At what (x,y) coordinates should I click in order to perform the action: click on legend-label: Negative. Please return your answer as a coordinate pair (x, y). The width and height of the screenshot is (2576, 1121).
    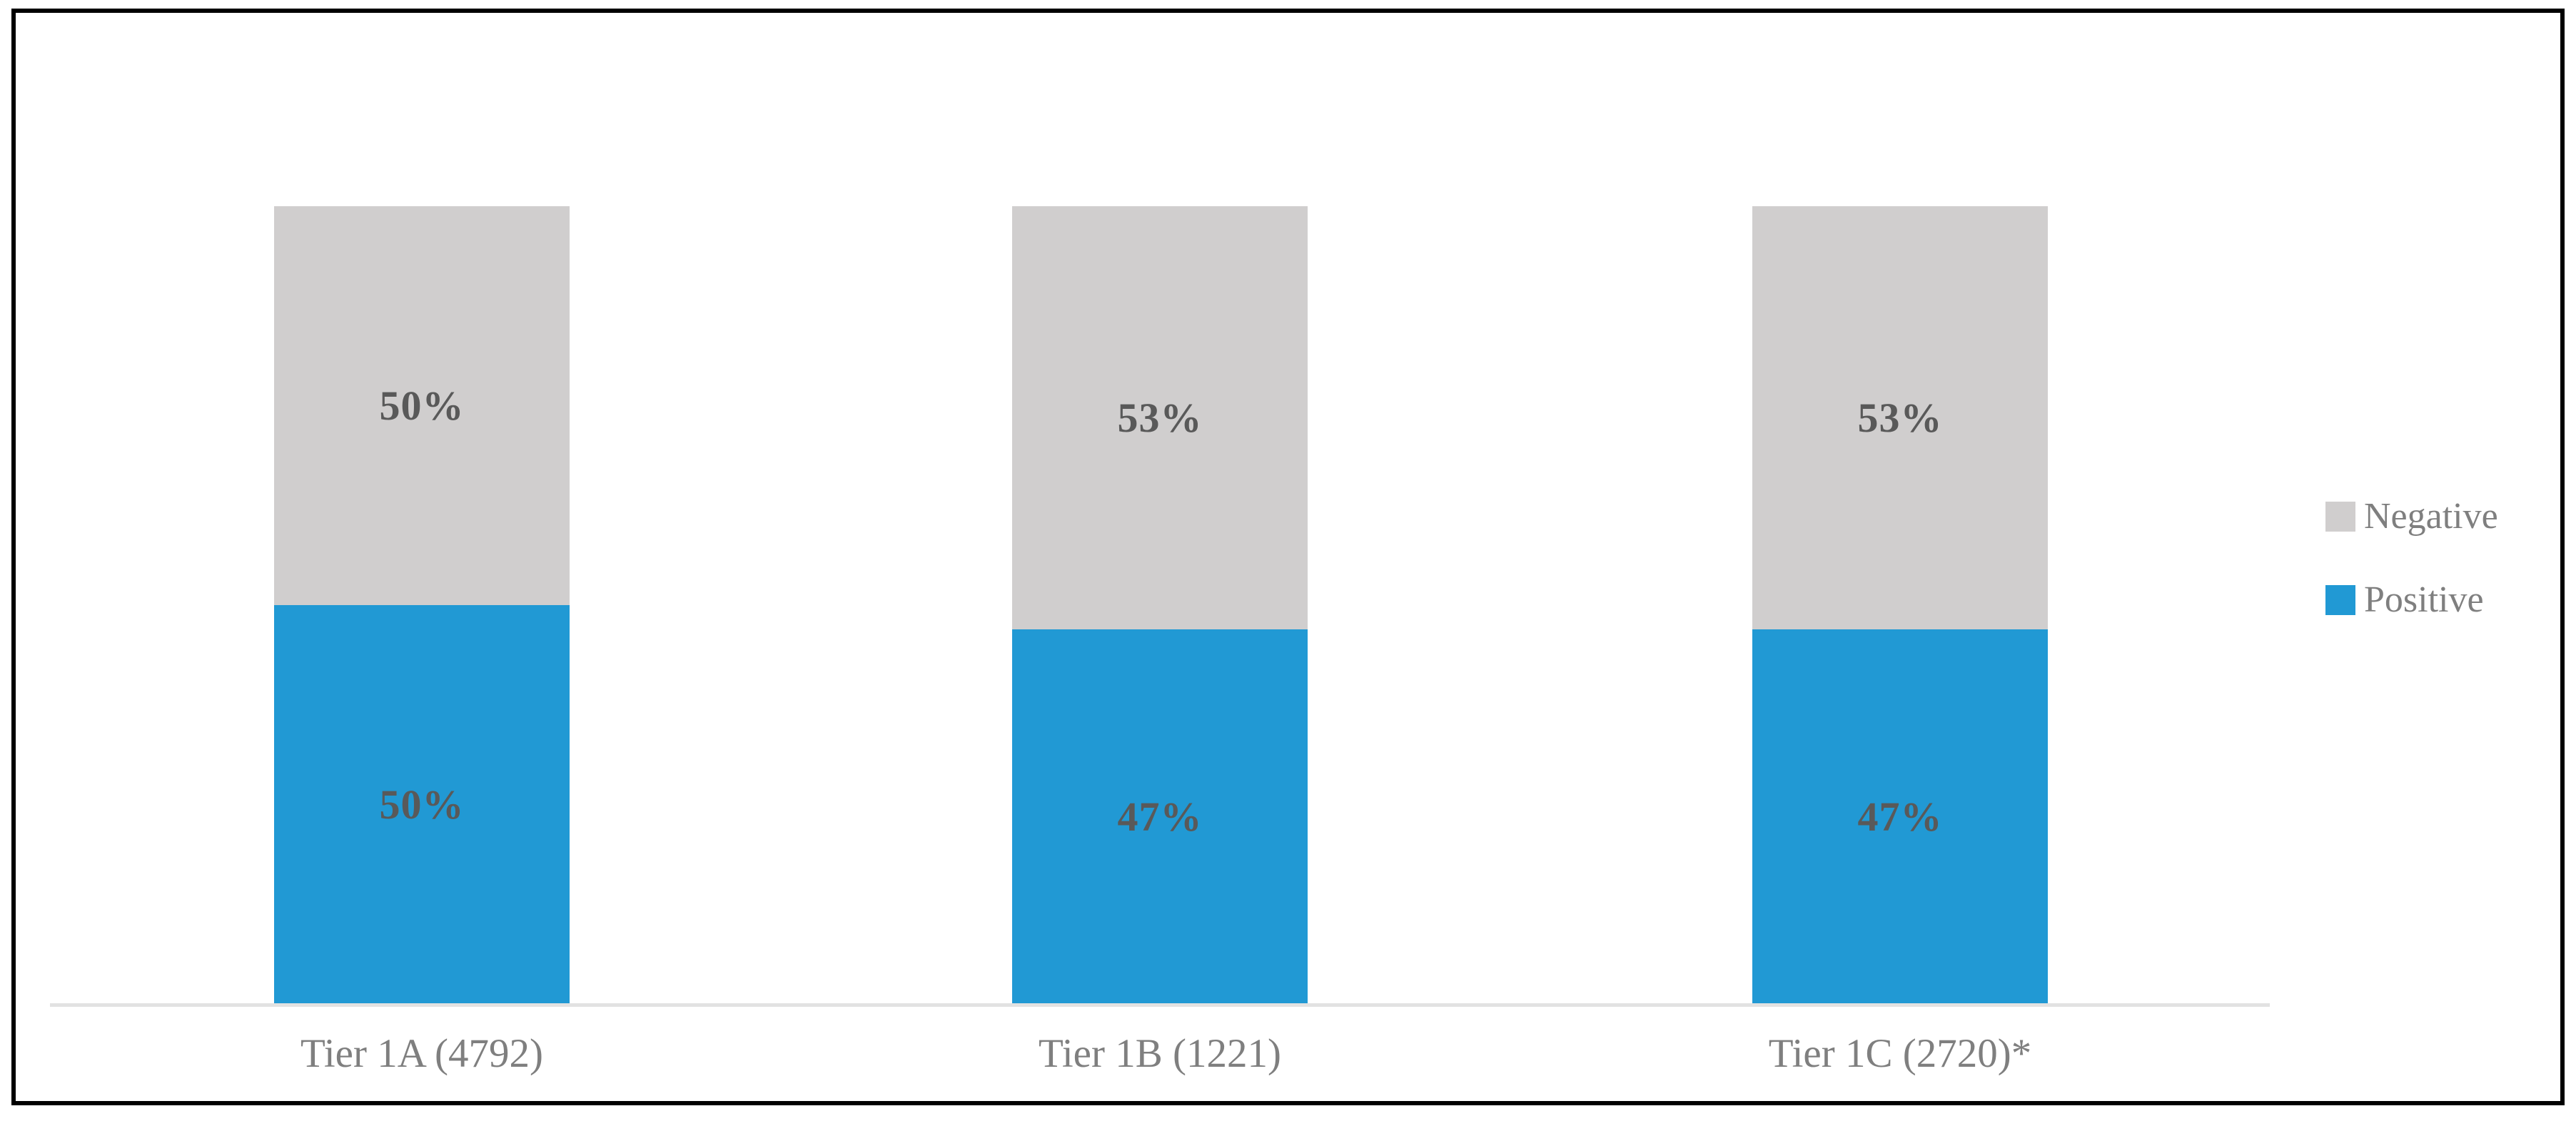
    Looking at the image, I should click on (2431, 516).